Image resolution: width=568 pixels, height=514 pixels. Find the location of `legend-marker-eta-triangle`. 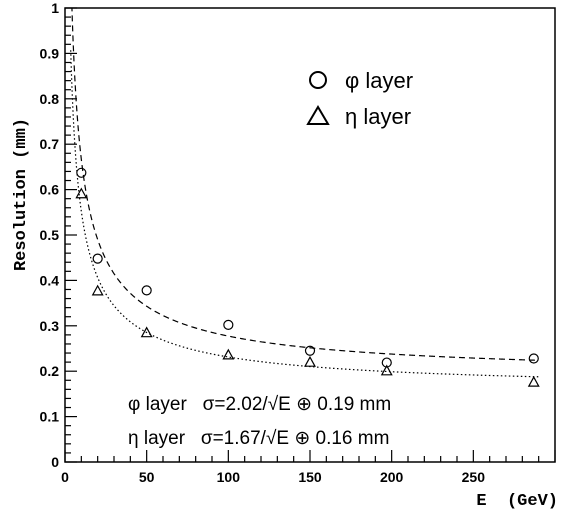

legend-marker-eta-triangle is located at coordinates (318, 115).